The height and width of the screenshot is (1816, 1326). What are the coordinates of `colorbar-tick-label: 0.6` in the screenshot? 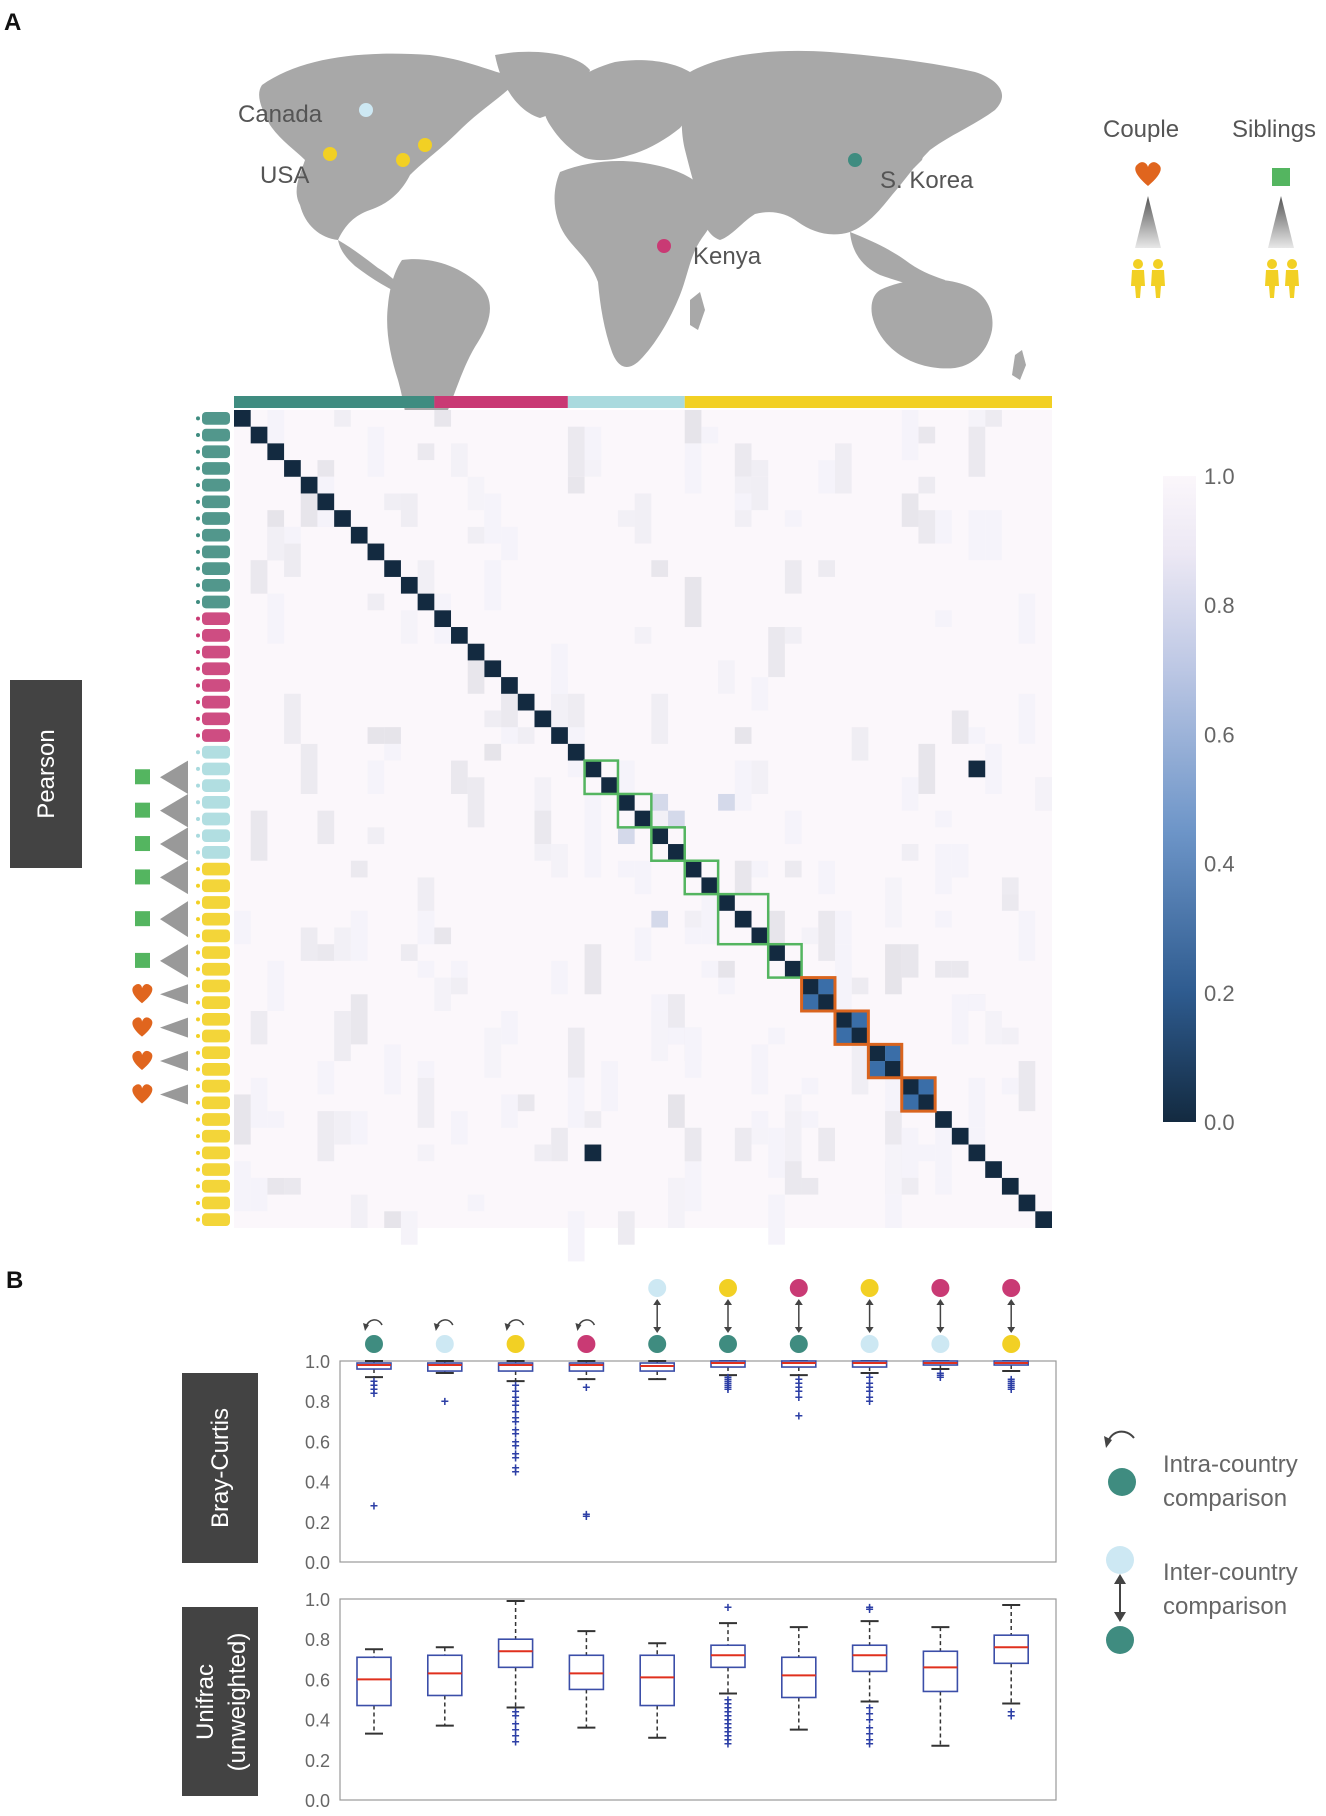 It's located at (1219, 734).